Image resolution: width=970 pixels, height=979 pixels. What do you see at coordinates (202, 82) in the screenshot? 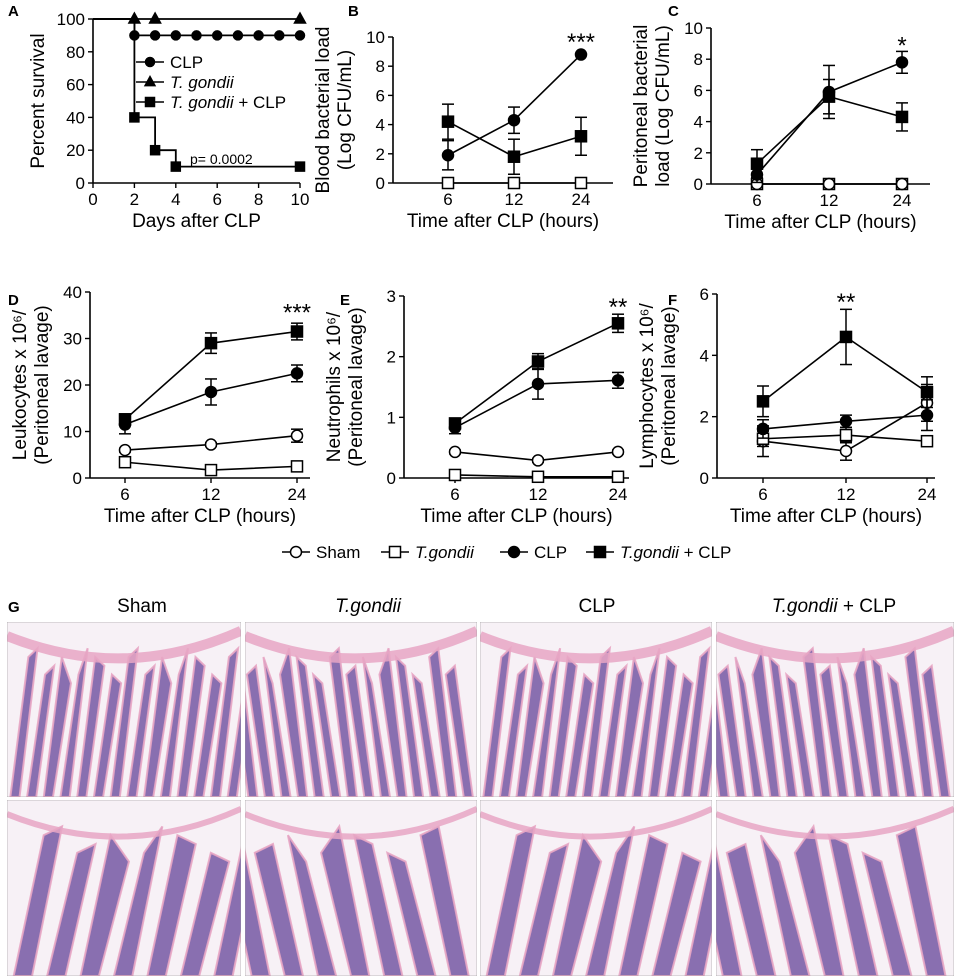
I see `legend-label: T. gondii` at bounding box center [202, 82].